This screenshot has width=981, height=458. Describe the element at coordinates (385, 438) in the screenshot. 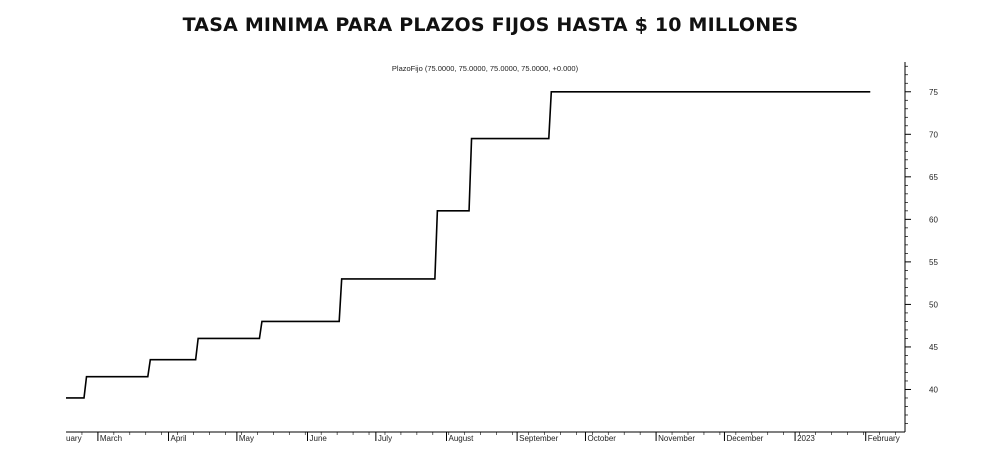

I see `x-tick-label: July` at that location.